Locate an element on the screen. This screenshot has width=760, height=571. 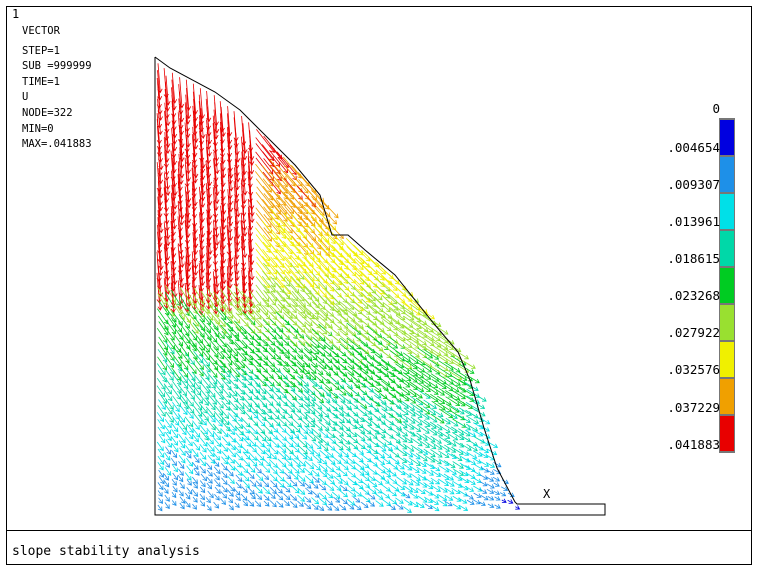
title-bar-area is located at coordinates (379, 548).